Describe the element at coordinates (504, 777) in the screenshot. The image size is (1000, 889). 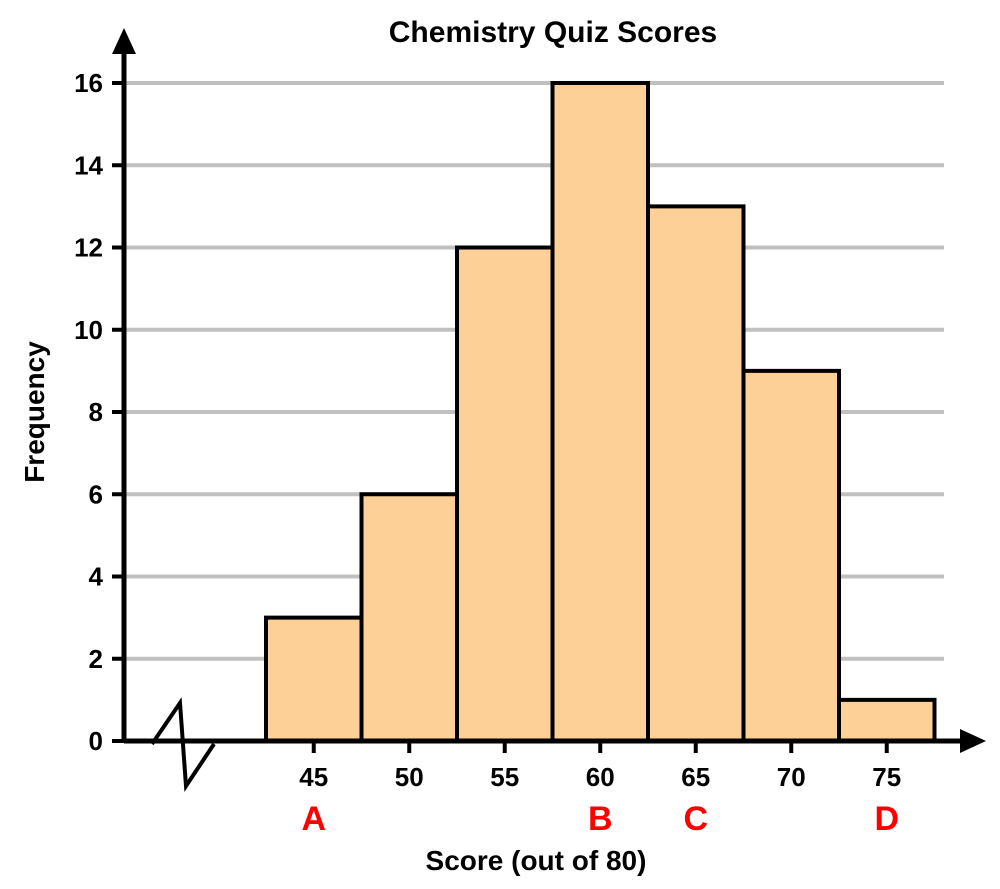
I see `x-tick-label: 55` at that location.